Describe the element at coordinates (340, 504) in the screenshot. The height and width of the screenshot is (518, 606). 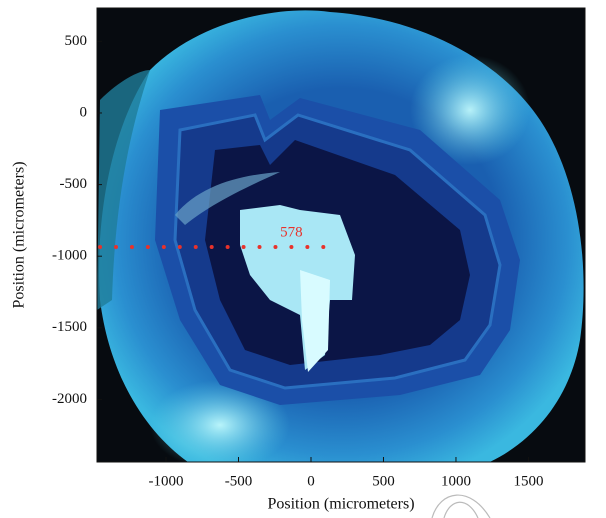
I see `x-axis-title: Position (micrometers)` at that location.